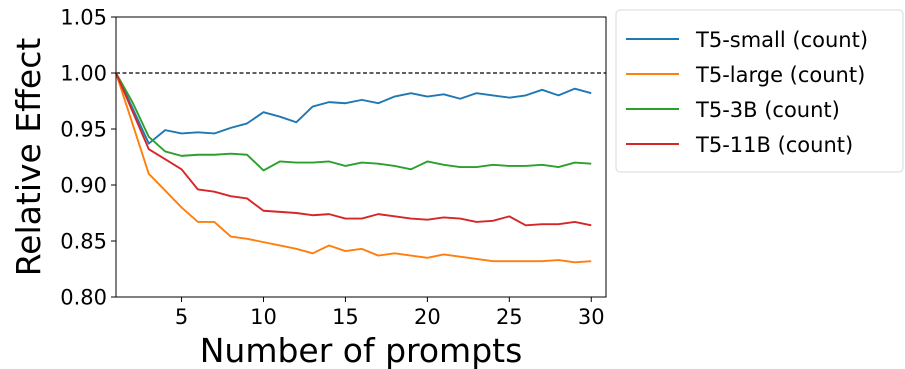  I want to click on legend-label: T5-small (count), so click(781, 40).